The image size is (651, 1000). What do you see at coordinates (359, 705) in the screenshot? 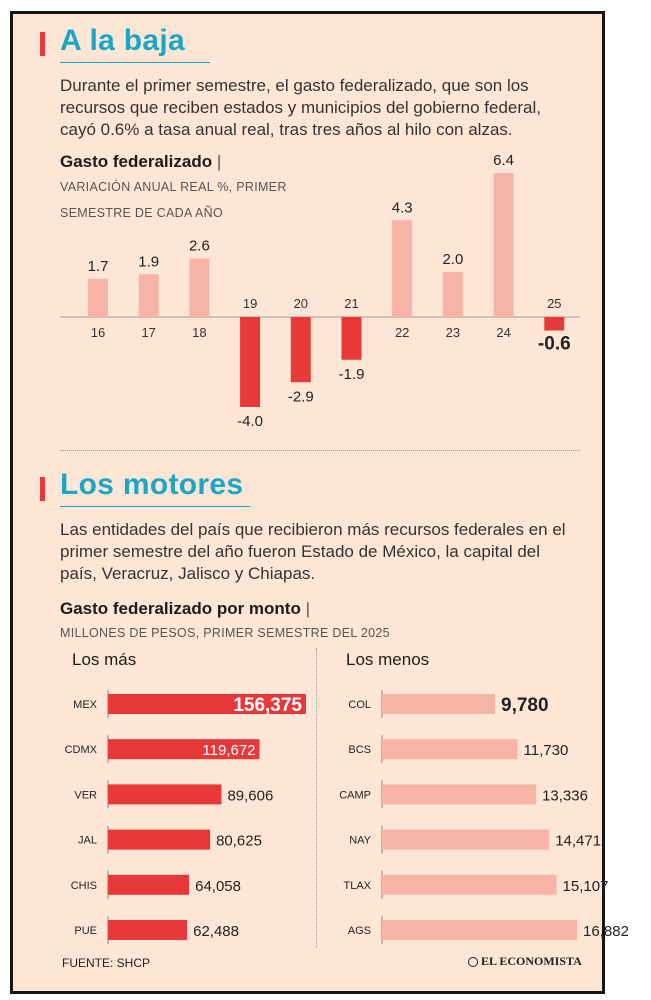
I see `category-label-COL: COL` at bounding box center [359, 705].